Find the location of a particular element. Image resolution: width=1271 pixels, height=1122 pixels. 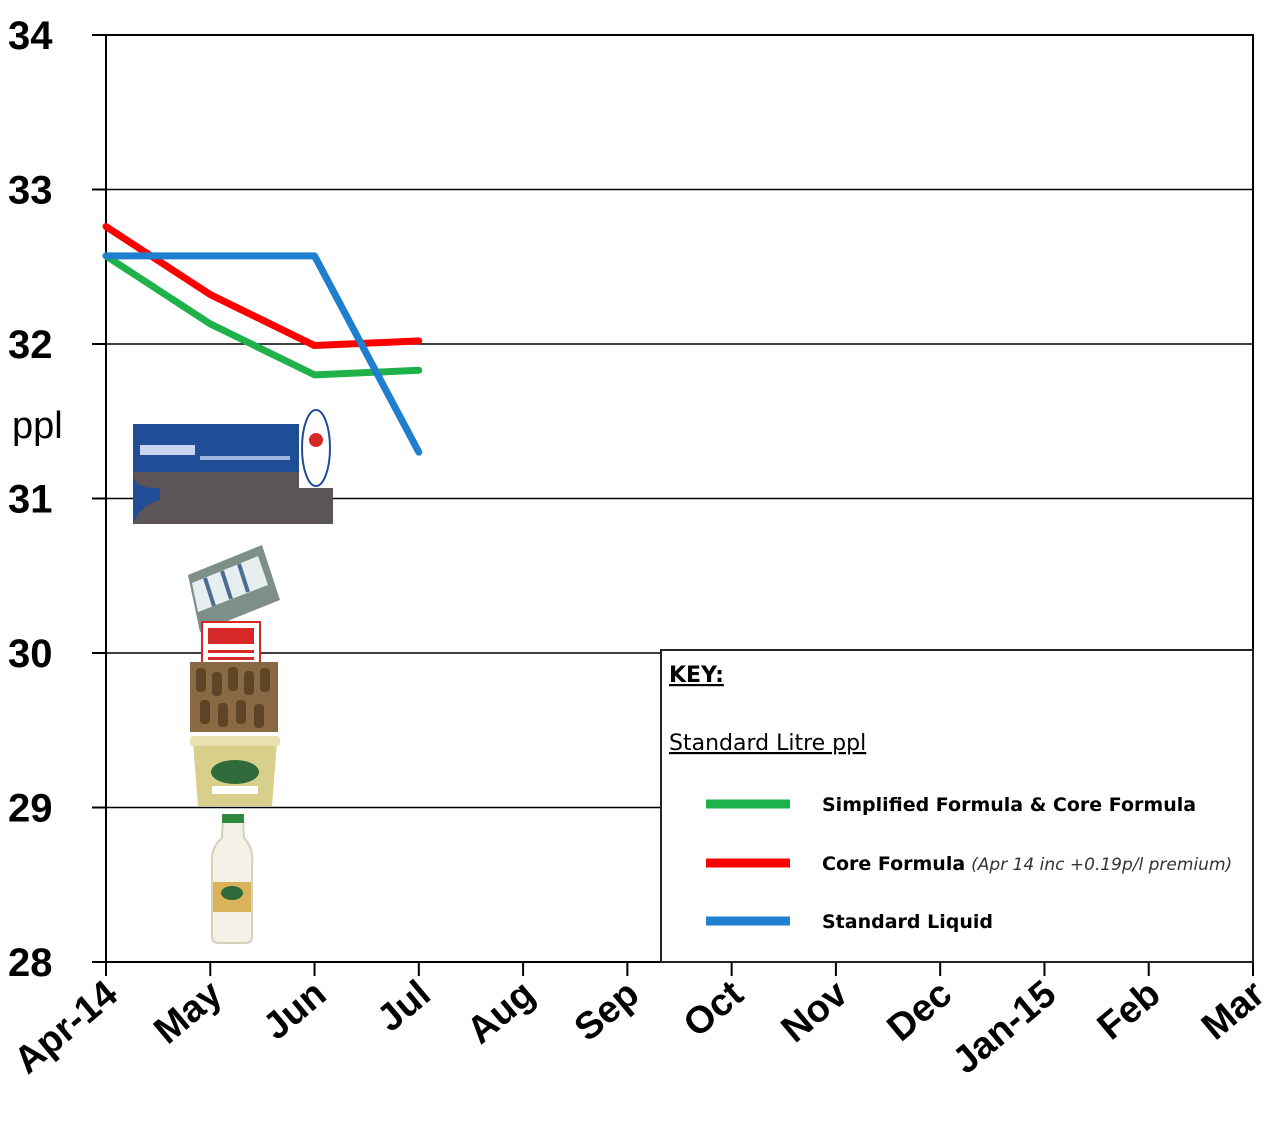

series-lines is located at coordinates (262, 339).